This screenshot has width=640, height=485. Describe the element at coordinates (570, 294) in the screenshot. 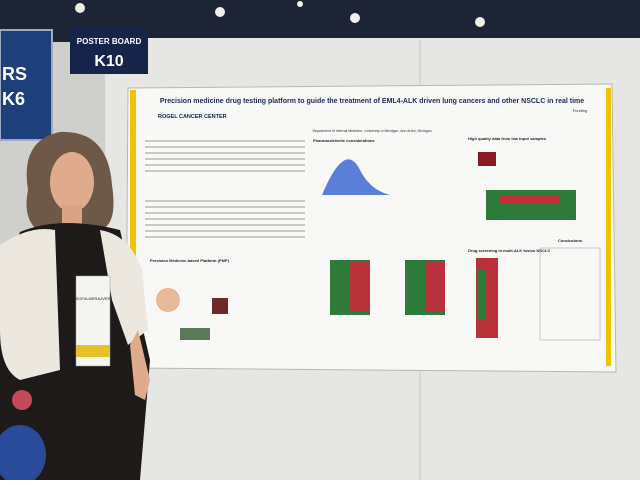

I see `conclusions-box` at that location.